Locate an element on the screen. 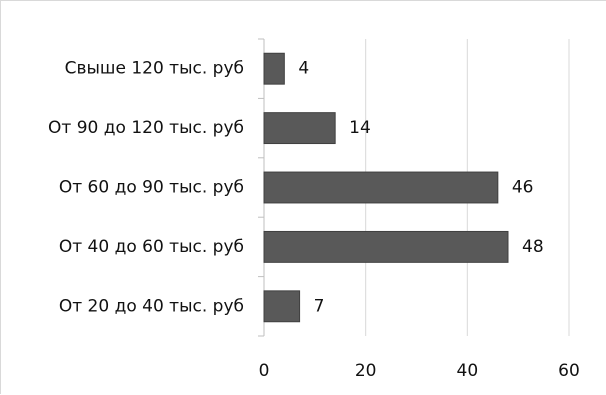 This screenshot has height=395, width=606. data-label: 4 is located at coordinates (303, 69).